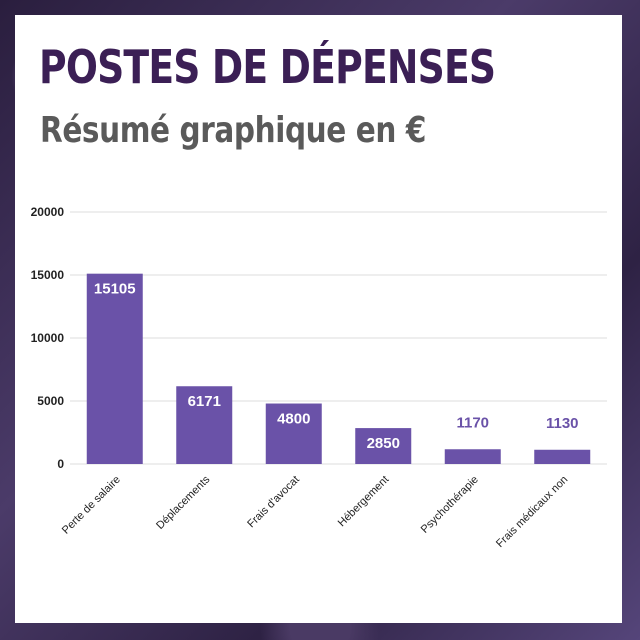  Describe the element at coordinates (48, 275) in the screenshot. I see `y-tick-label: 15000` at that location.